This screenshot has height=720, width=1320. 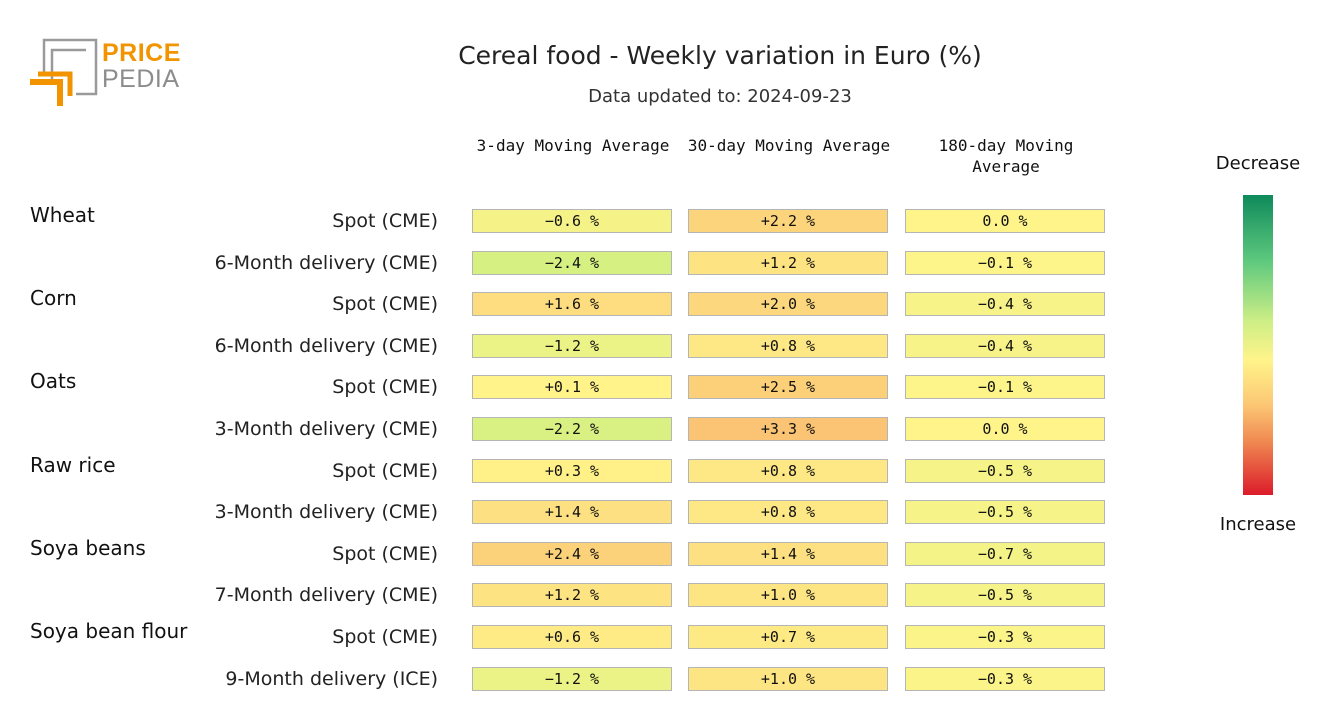 I want to click on value-cell: −0.7 %, so click(x=1005, y=553).